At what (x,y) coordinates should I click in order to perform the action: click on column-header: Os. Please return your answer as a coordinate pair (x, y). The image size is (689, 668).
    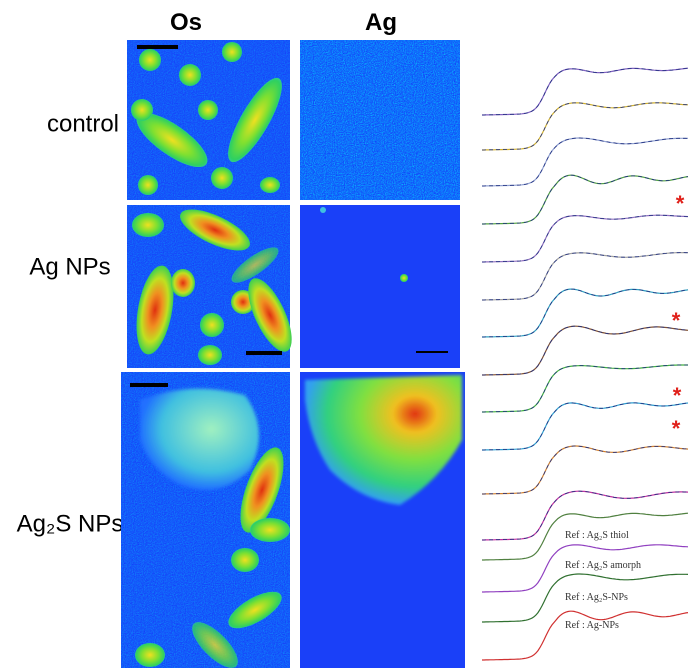
    Looking at the image, I should click on (186, 22).